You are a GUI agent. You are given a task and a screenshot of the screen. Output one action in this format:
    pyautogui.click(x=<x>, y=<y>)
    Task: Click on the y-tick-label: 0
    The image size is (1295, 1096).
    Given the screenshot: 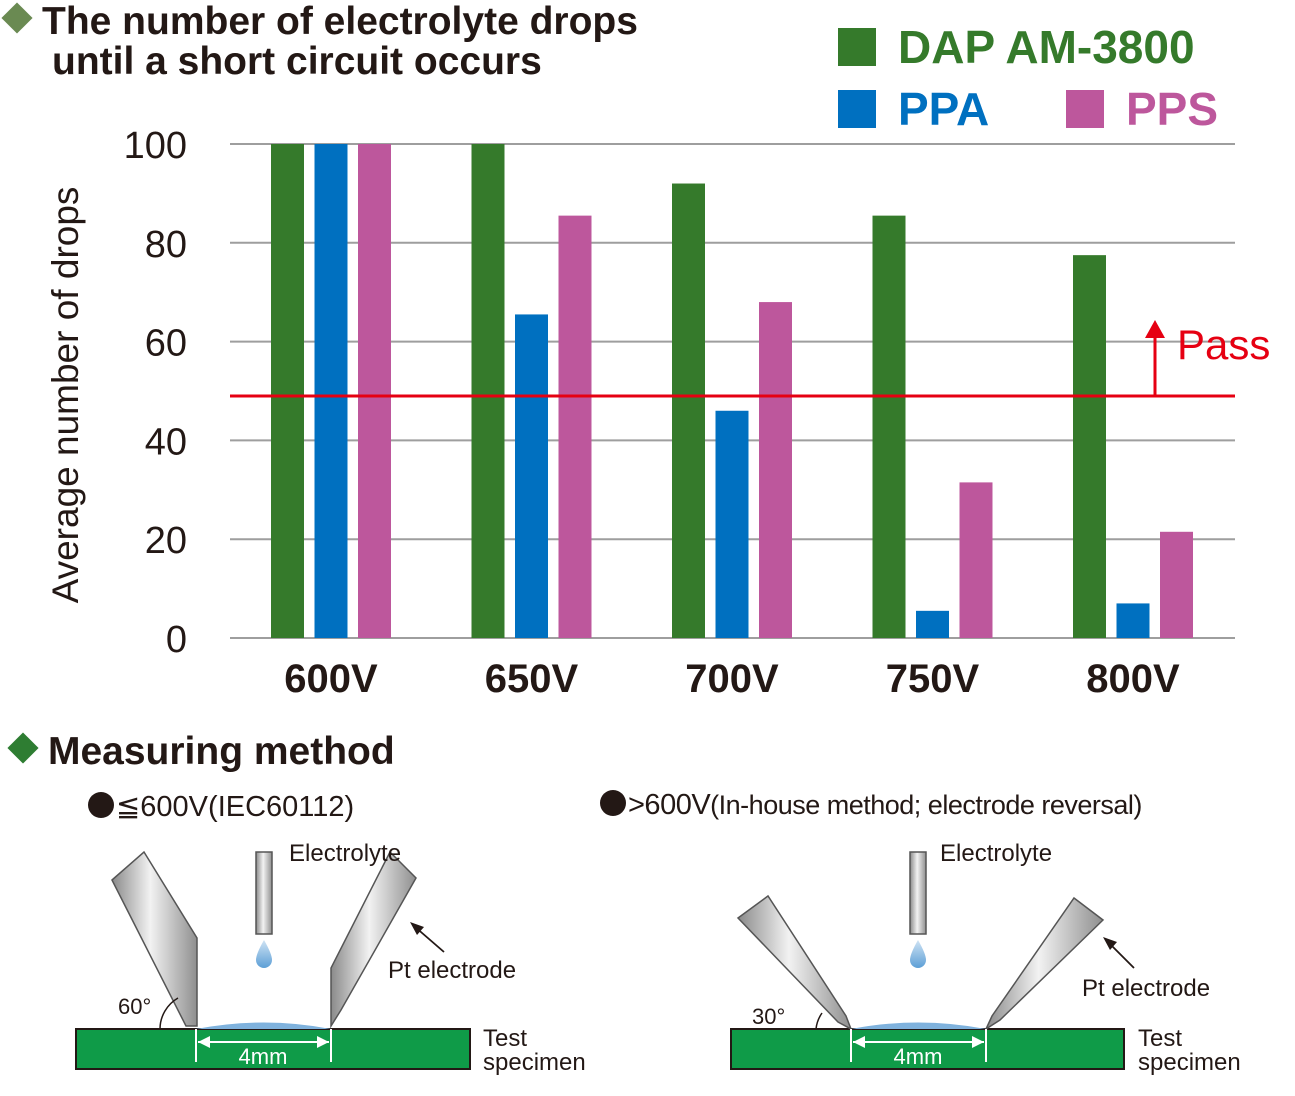 What is the action you would take?
    pyautogui.click(x=176, y=640)
    